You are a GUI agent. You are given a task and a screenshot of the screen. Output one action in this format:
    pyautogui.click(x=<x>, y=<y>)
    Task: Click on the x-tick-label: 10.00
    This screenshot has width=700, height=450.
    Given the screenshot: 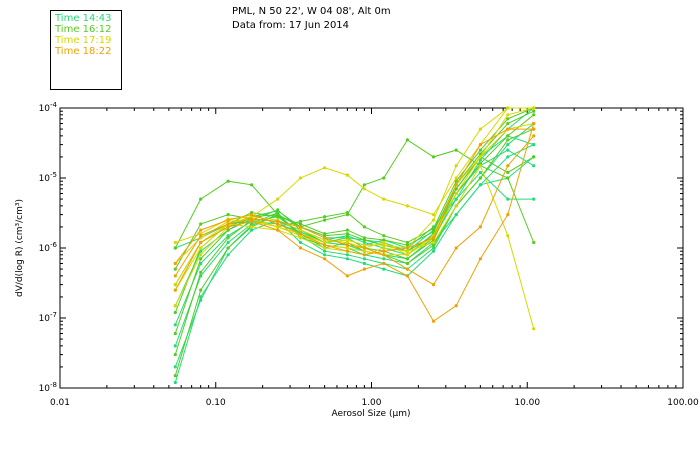 What is the action you would take?
    pyautogui.click(x=527, y=403)
    